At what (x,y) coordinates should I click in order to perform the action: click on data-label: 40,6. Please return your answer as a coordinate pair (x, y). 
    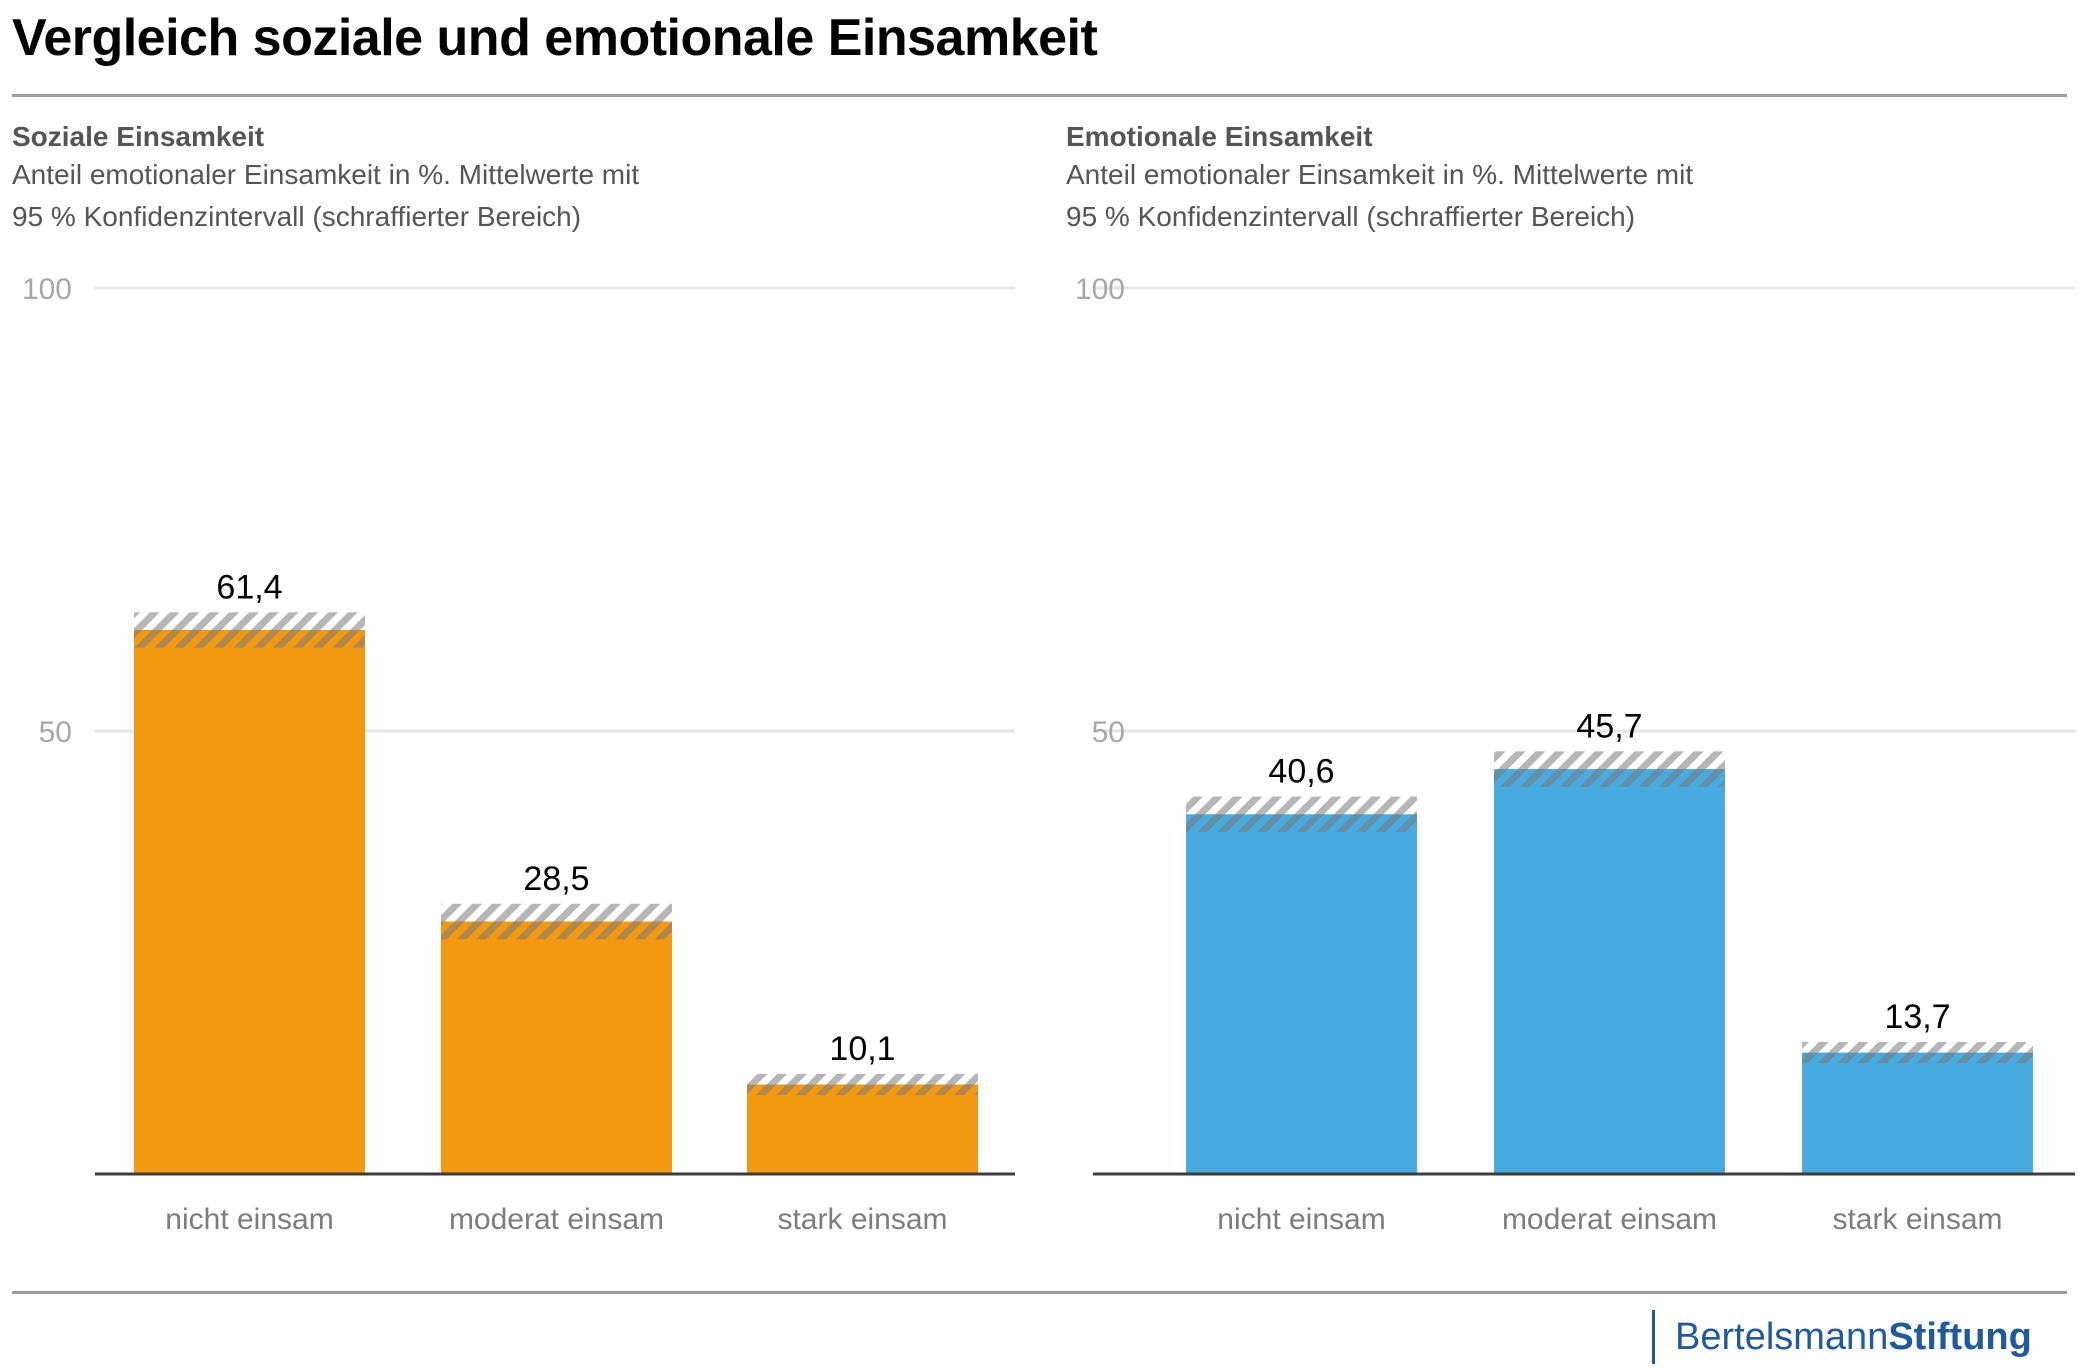
    Looking at the image, I should click on (1301, 772).